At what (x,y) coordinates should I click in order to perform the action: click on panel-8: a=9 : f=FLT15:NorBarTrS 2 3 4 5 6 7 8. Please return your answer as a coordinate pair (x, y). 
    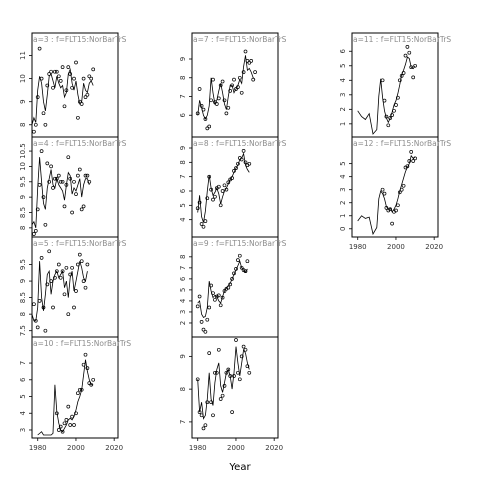
    Looking at the image, I should click on (233, 288).